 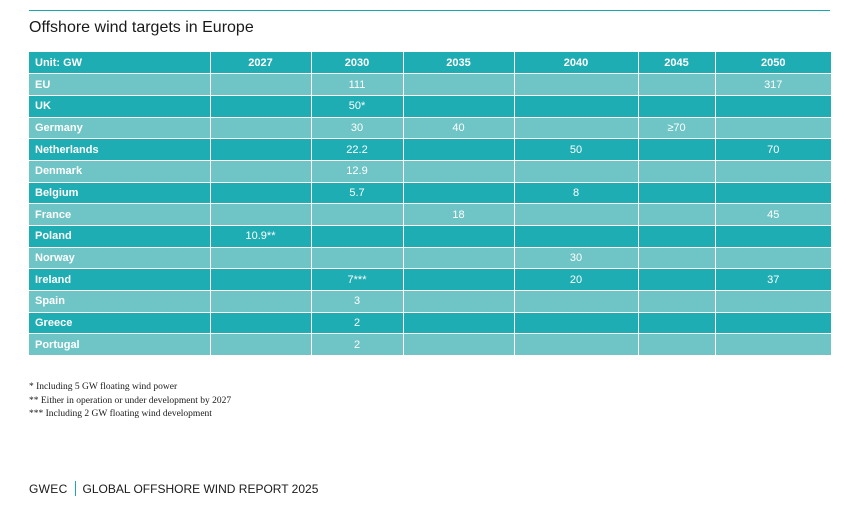 What do you see at coordinates (576, 193) in the screenshot?
I see `target-value: 8` at bounding box center [576, 193].